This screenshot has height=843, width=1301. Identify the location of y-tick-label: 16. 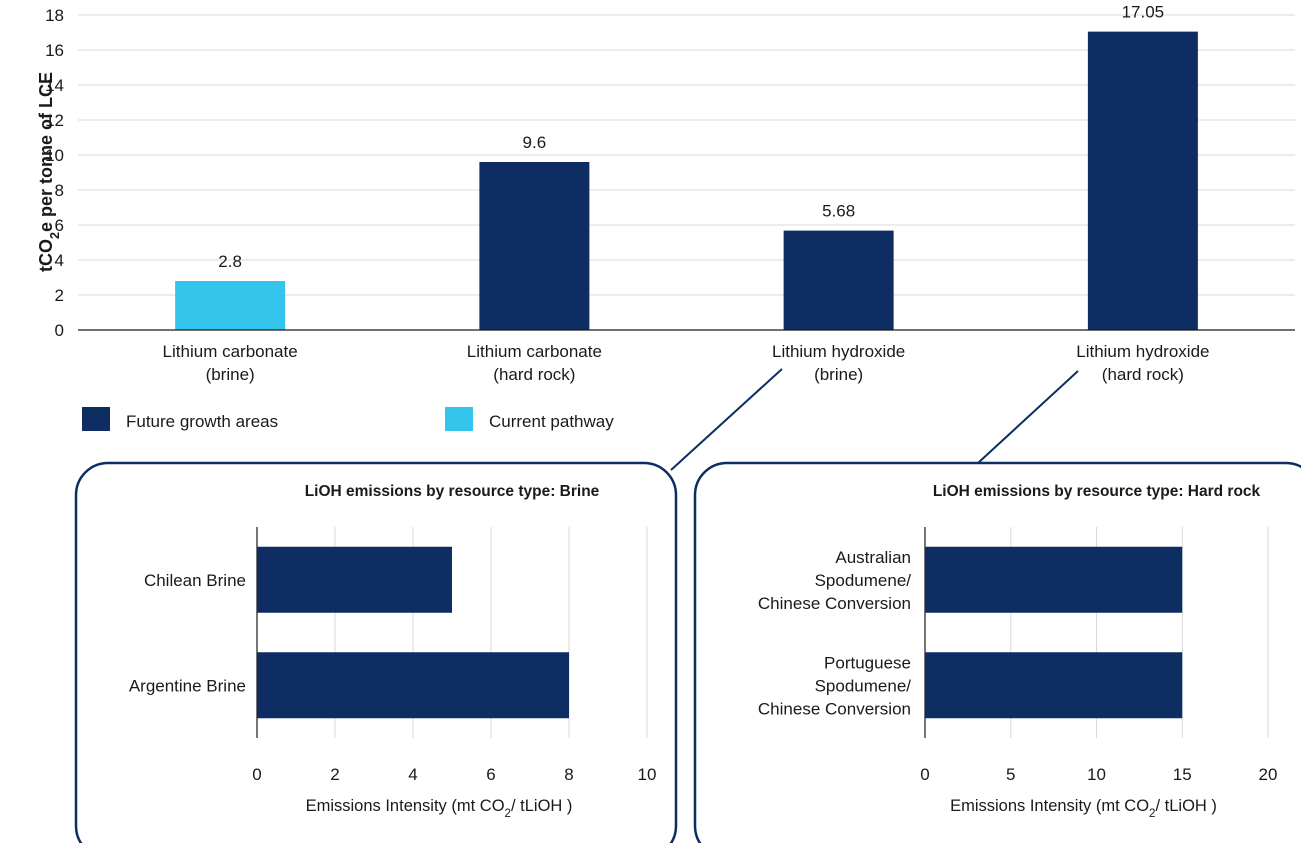
(54, 50).